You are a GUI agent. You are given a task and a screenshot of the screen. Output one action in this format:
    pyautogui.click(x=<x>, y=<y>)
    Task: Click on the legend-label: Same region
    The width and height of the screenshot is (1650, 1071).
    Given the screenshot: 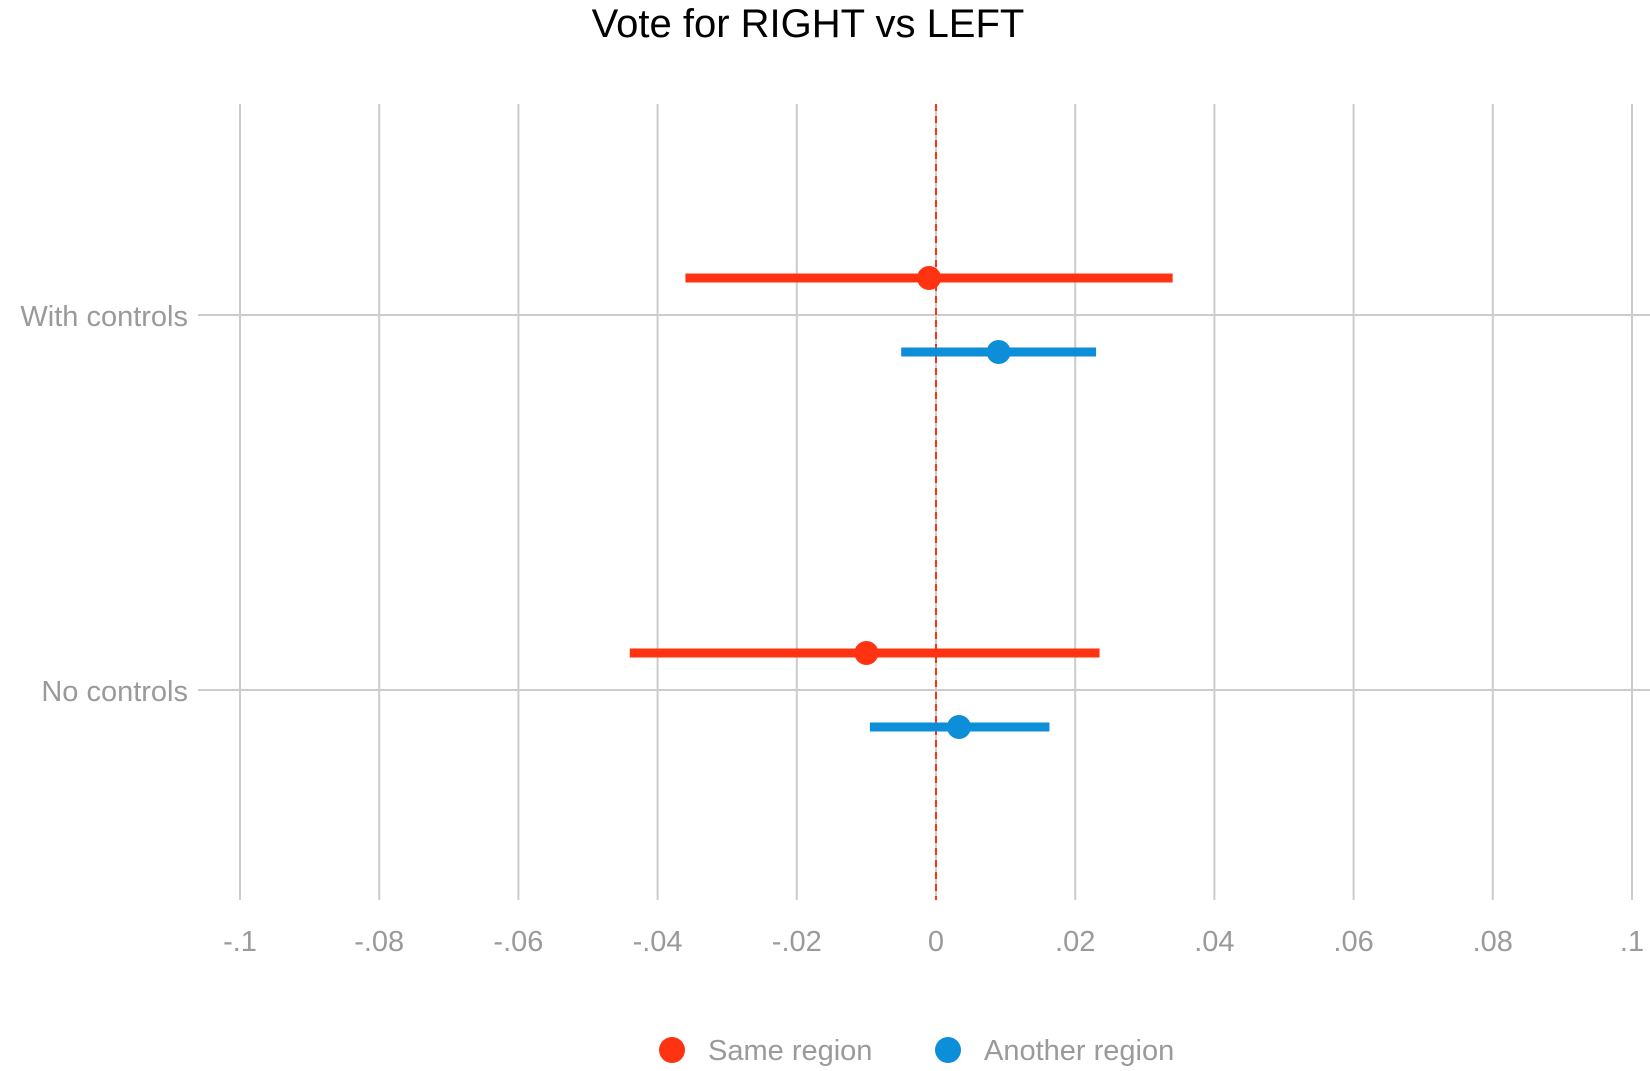 What is the action you would take?
    pyautogui.click(x=790, y=1051)
    